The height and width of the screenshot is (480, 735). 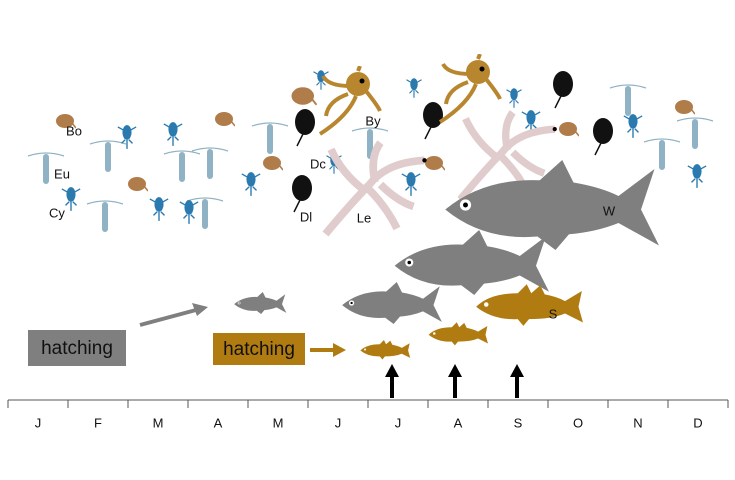 What do you see at coordinates (98, 422) in the screenshot?
I see `month-label: F` at bounding box center [98, 422].